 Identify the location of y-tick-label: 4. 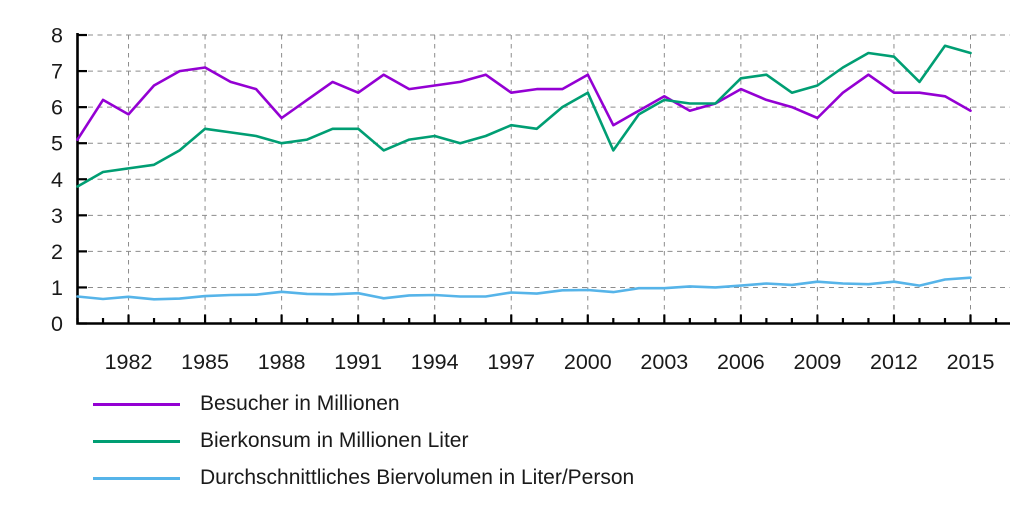
(57, 180).